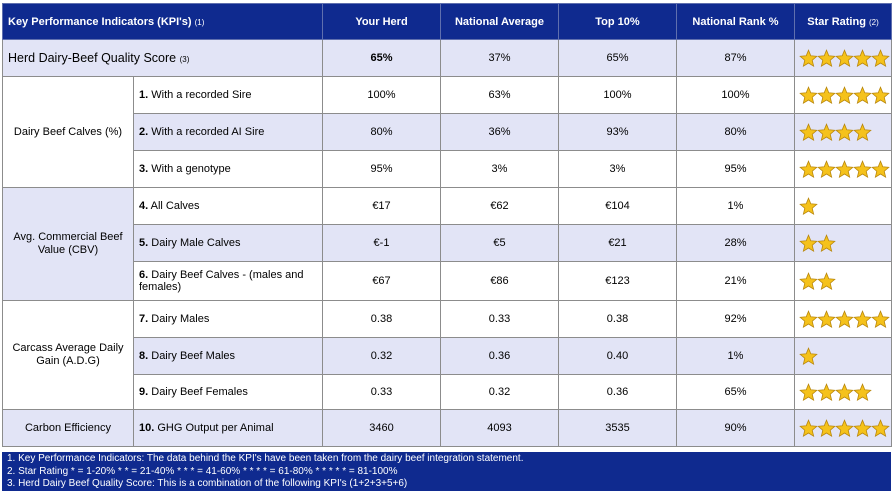 The width and height of the screenshot is (893, 493). What do you see at coordinates (499, 319) in the screenshot?
I see `national-average-value: 0.33` at bounding box center [499, 319].